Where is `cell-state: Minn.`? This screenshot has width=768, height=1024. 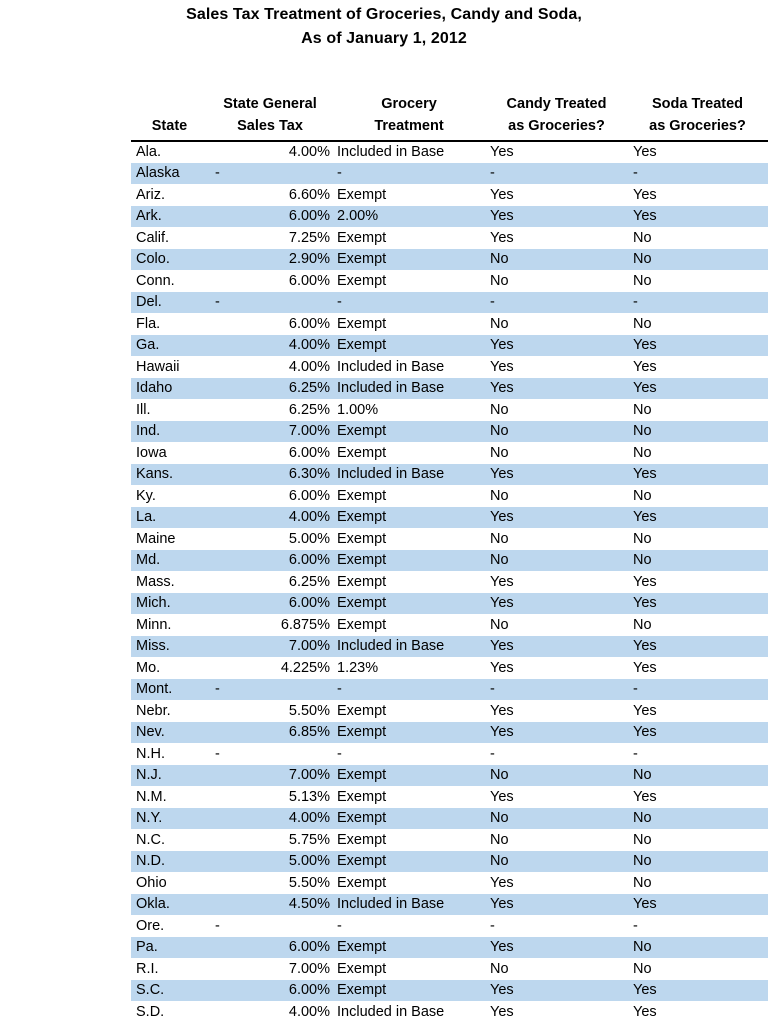
cell-state: Minn. is located at coordinates (154, 624).